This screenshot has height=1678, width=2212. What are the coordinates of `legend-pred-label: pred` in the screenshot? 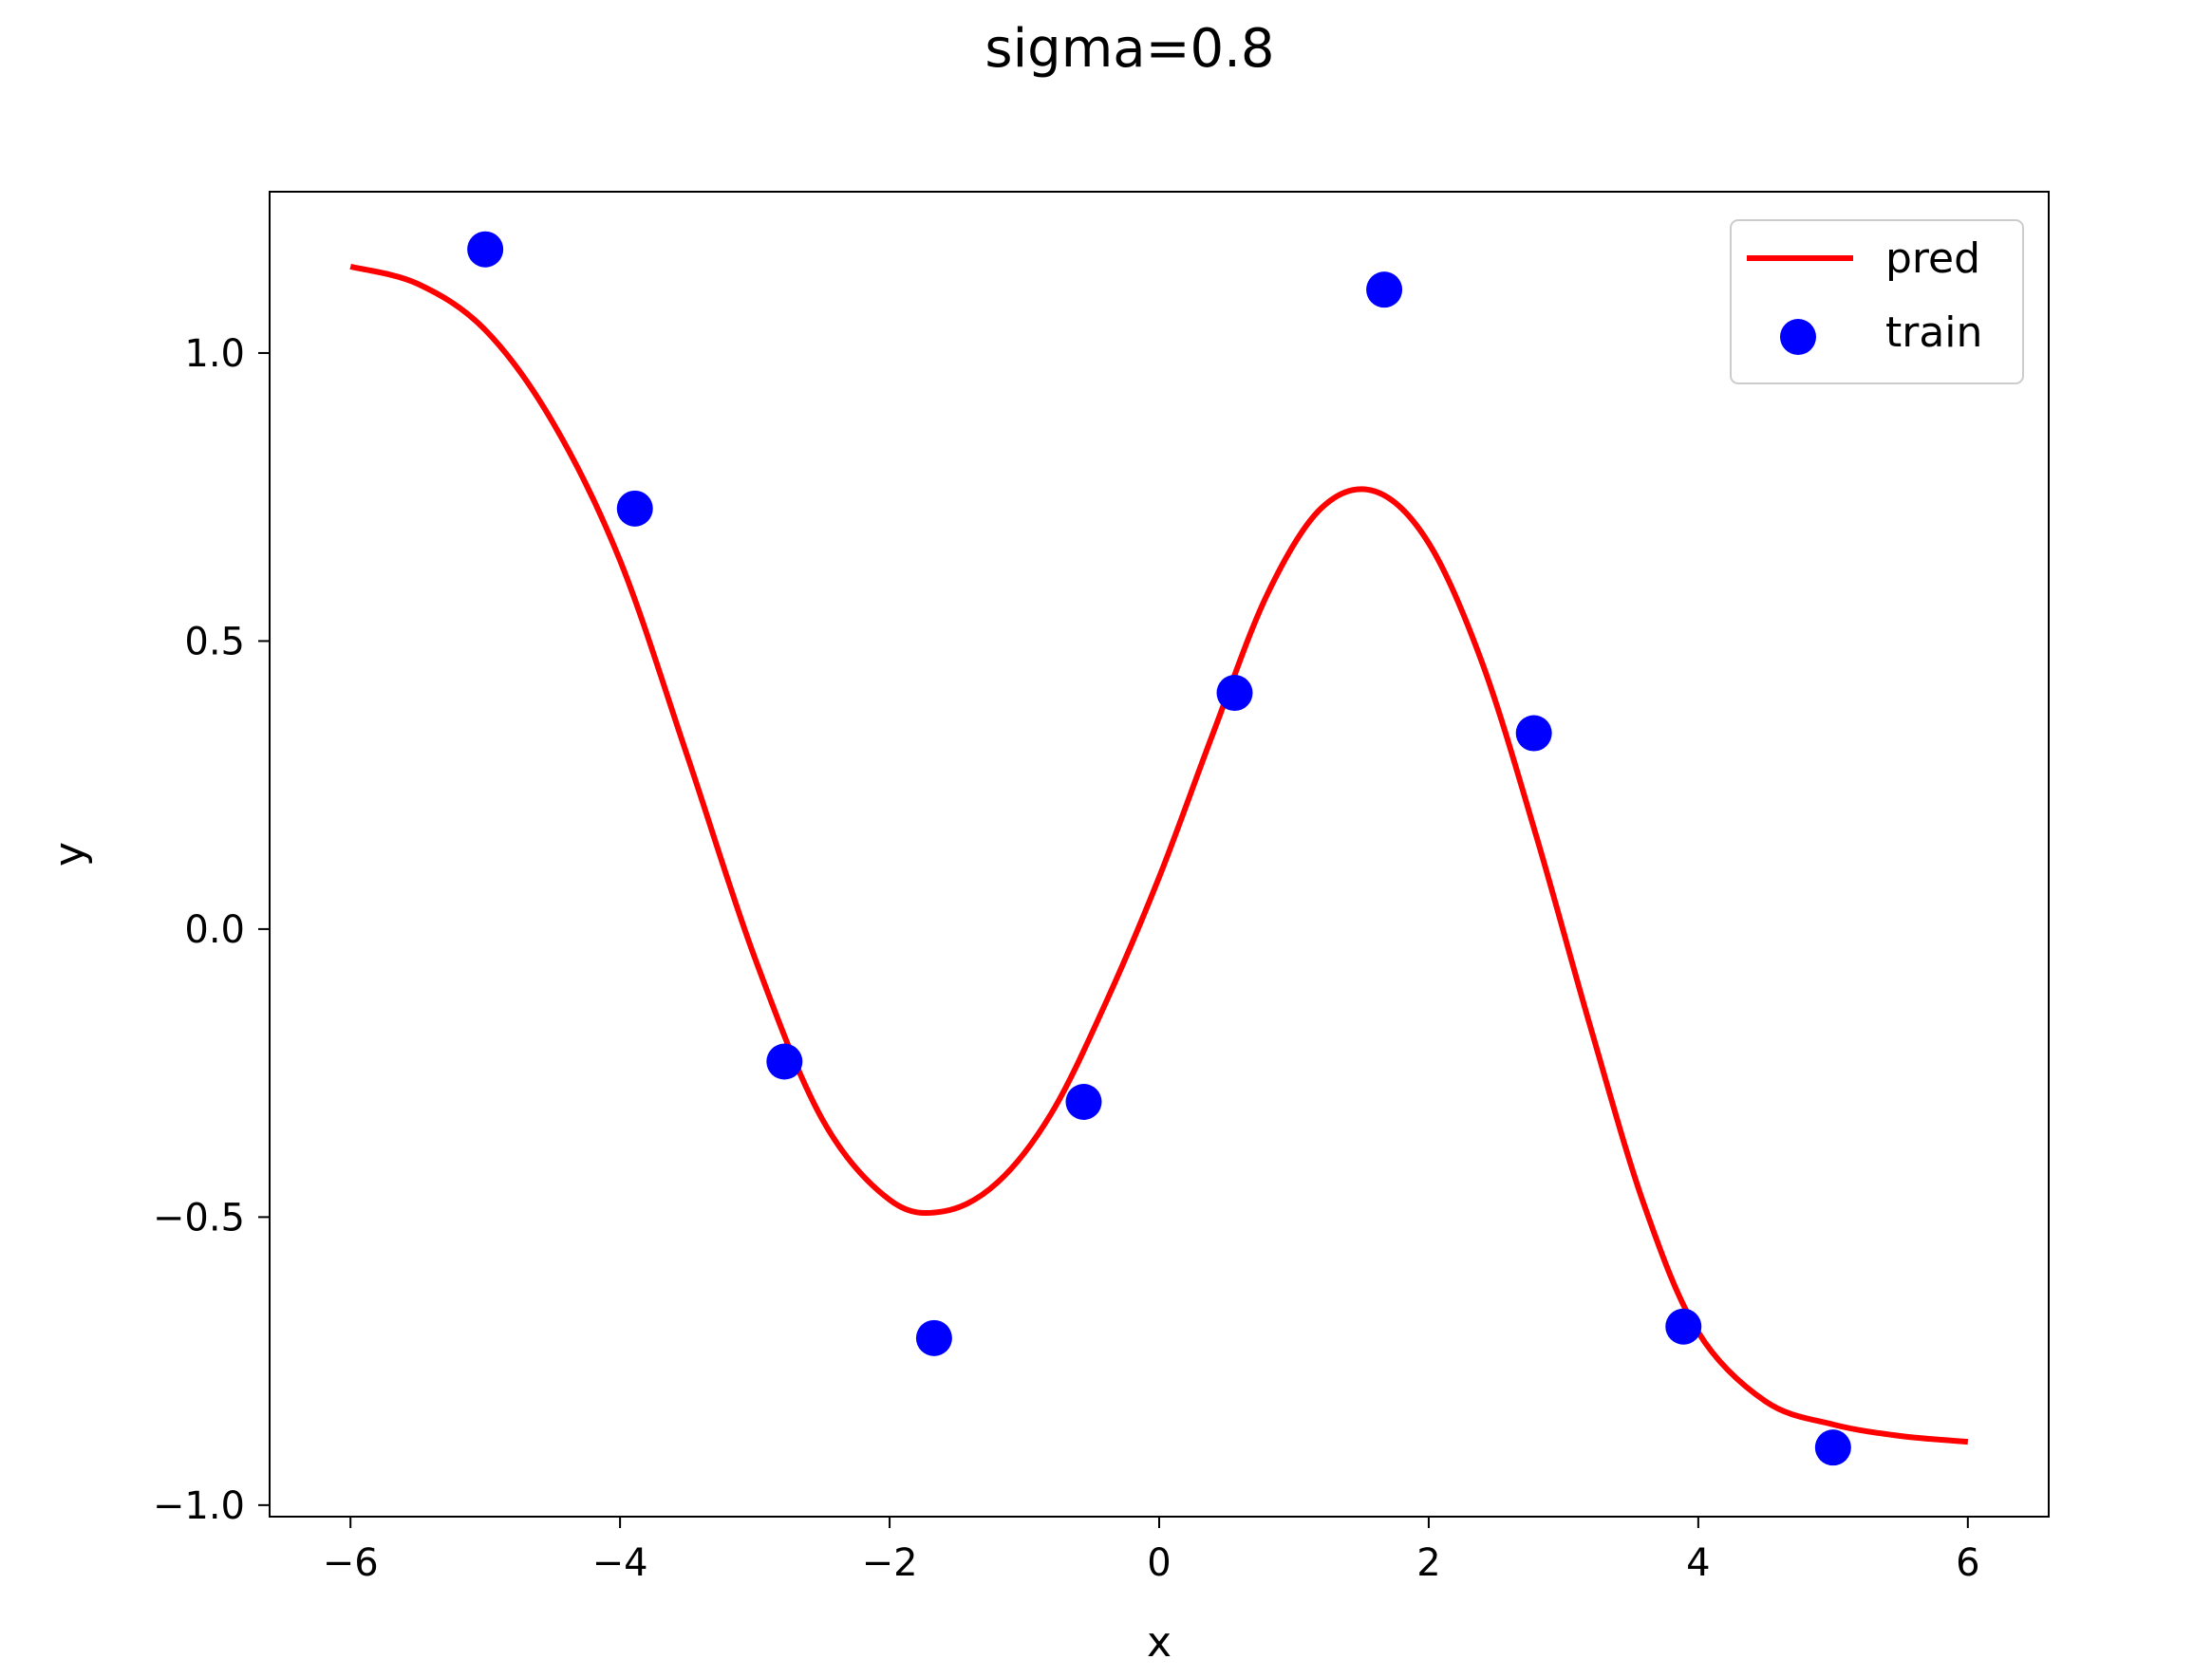 It's located at (1932, 258).